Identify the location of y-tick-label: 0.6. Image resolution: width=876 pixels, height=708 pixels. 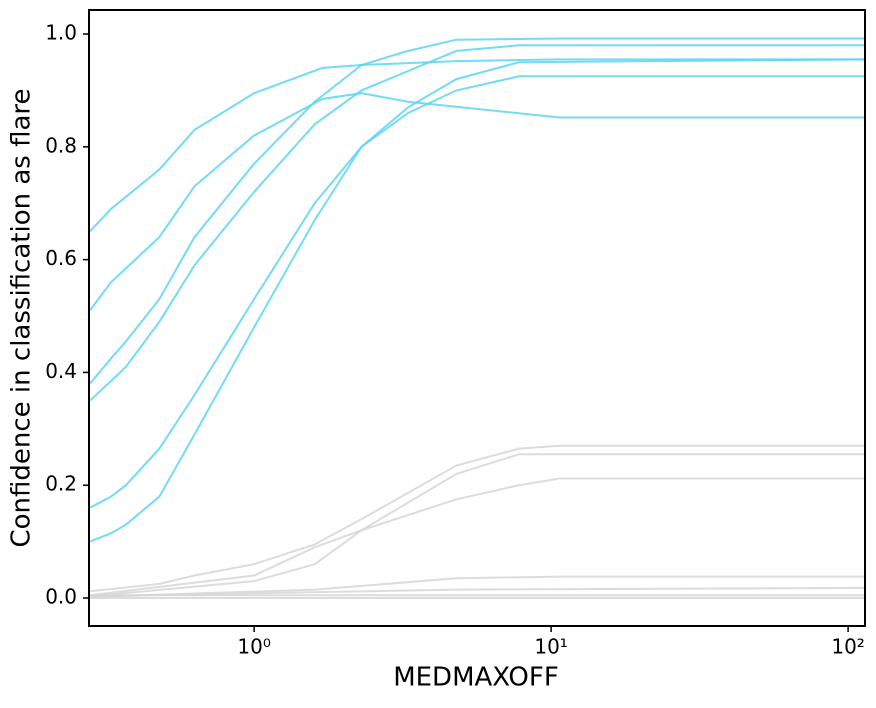
(61, 258).